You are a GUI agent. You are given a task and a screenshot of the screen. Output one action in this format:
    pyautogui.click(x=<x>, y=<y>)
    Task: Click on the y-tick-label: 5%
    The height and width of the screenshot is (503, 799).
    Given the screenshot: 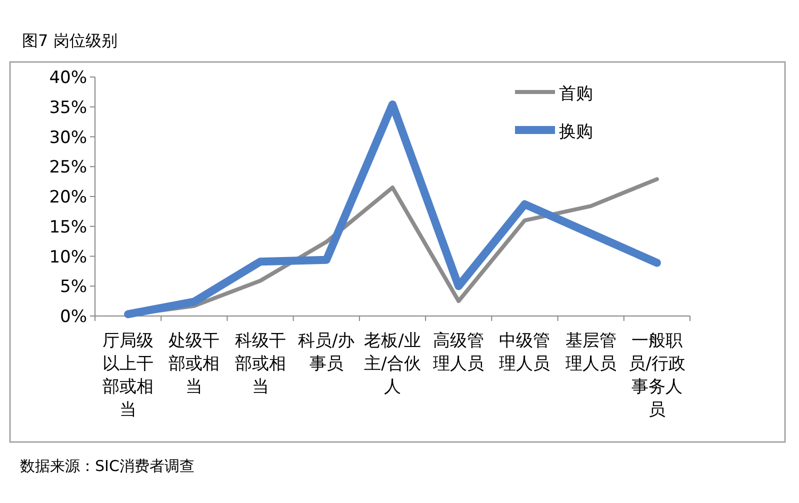 What is the action you would take?
    pyautogui.click(x=73, y=287)
    